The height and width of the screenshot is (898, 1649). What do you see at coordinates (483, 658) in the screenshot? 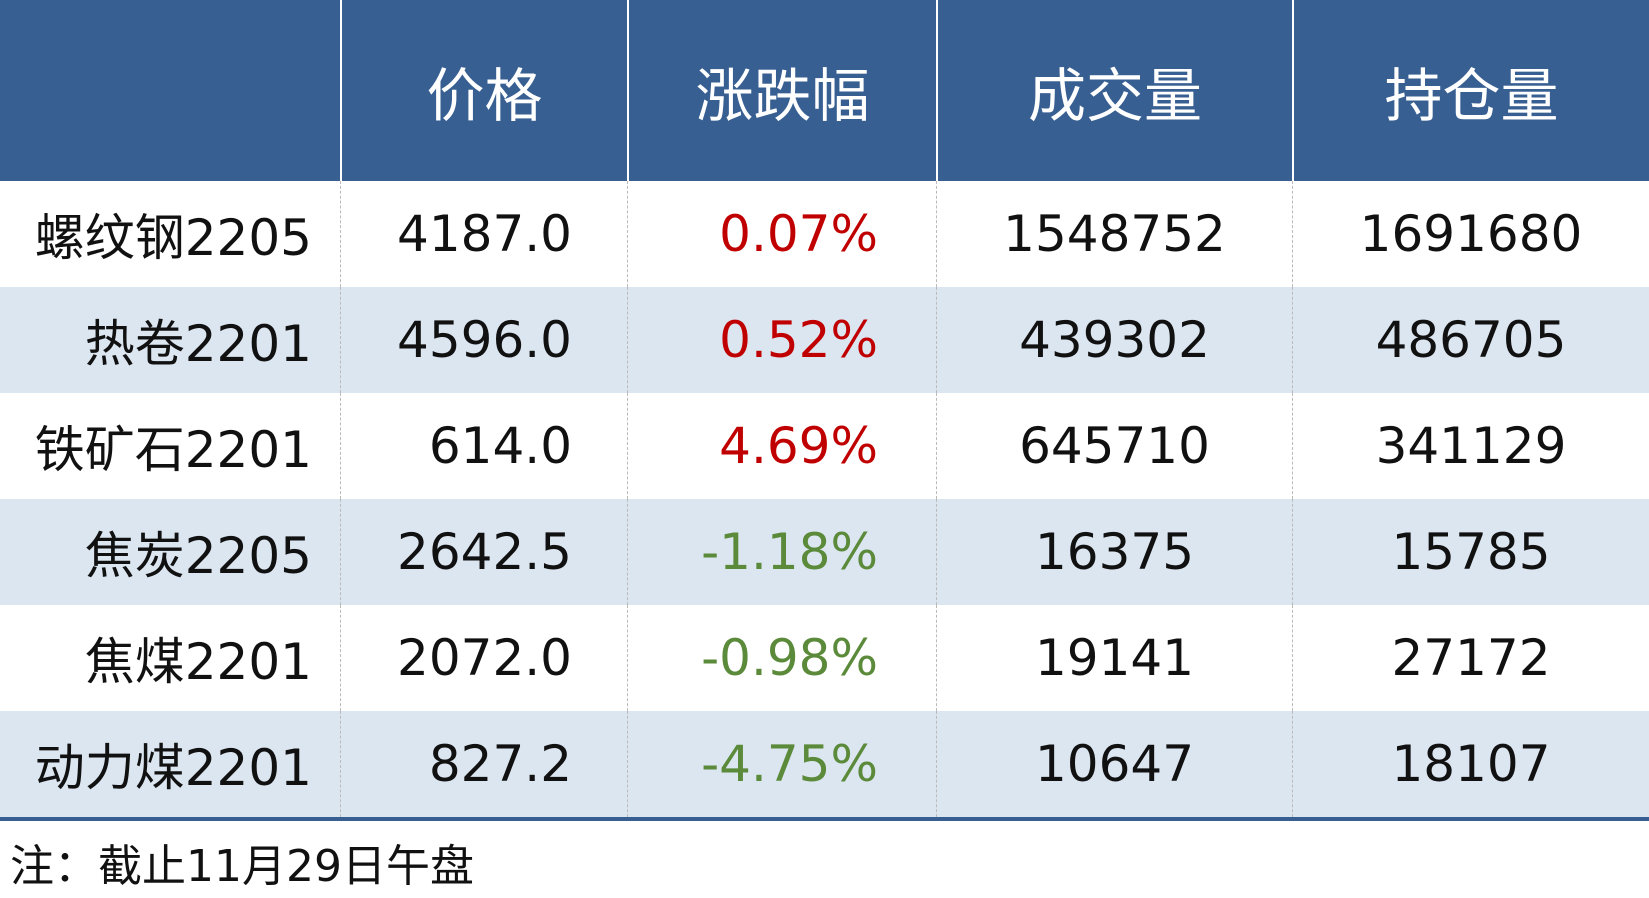
I see `table-cell: 2072.0` at bounding box center [483, 658].